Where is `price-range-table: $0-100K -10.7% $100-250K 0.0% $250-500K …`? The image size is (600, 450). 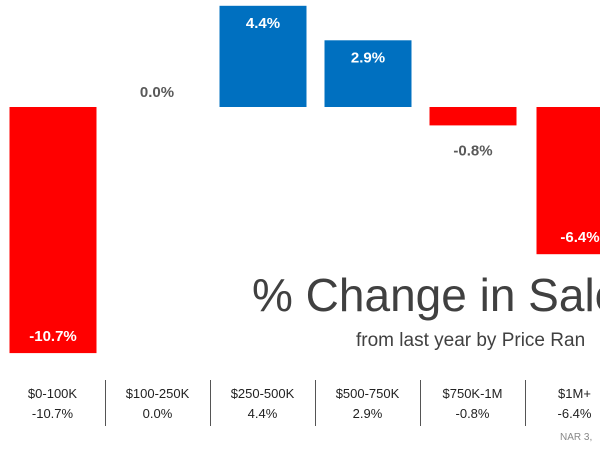 price-range-table: $0-100K -10.7% $100-250K 0.0% $250-500K … is located at coordinates (300, 403).